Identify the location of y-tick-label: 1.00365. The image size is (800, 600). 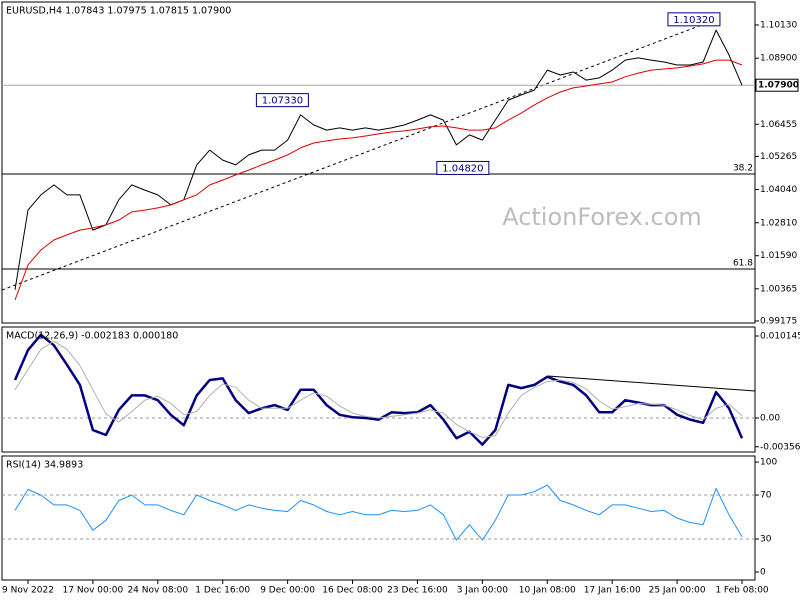
(778, 289).